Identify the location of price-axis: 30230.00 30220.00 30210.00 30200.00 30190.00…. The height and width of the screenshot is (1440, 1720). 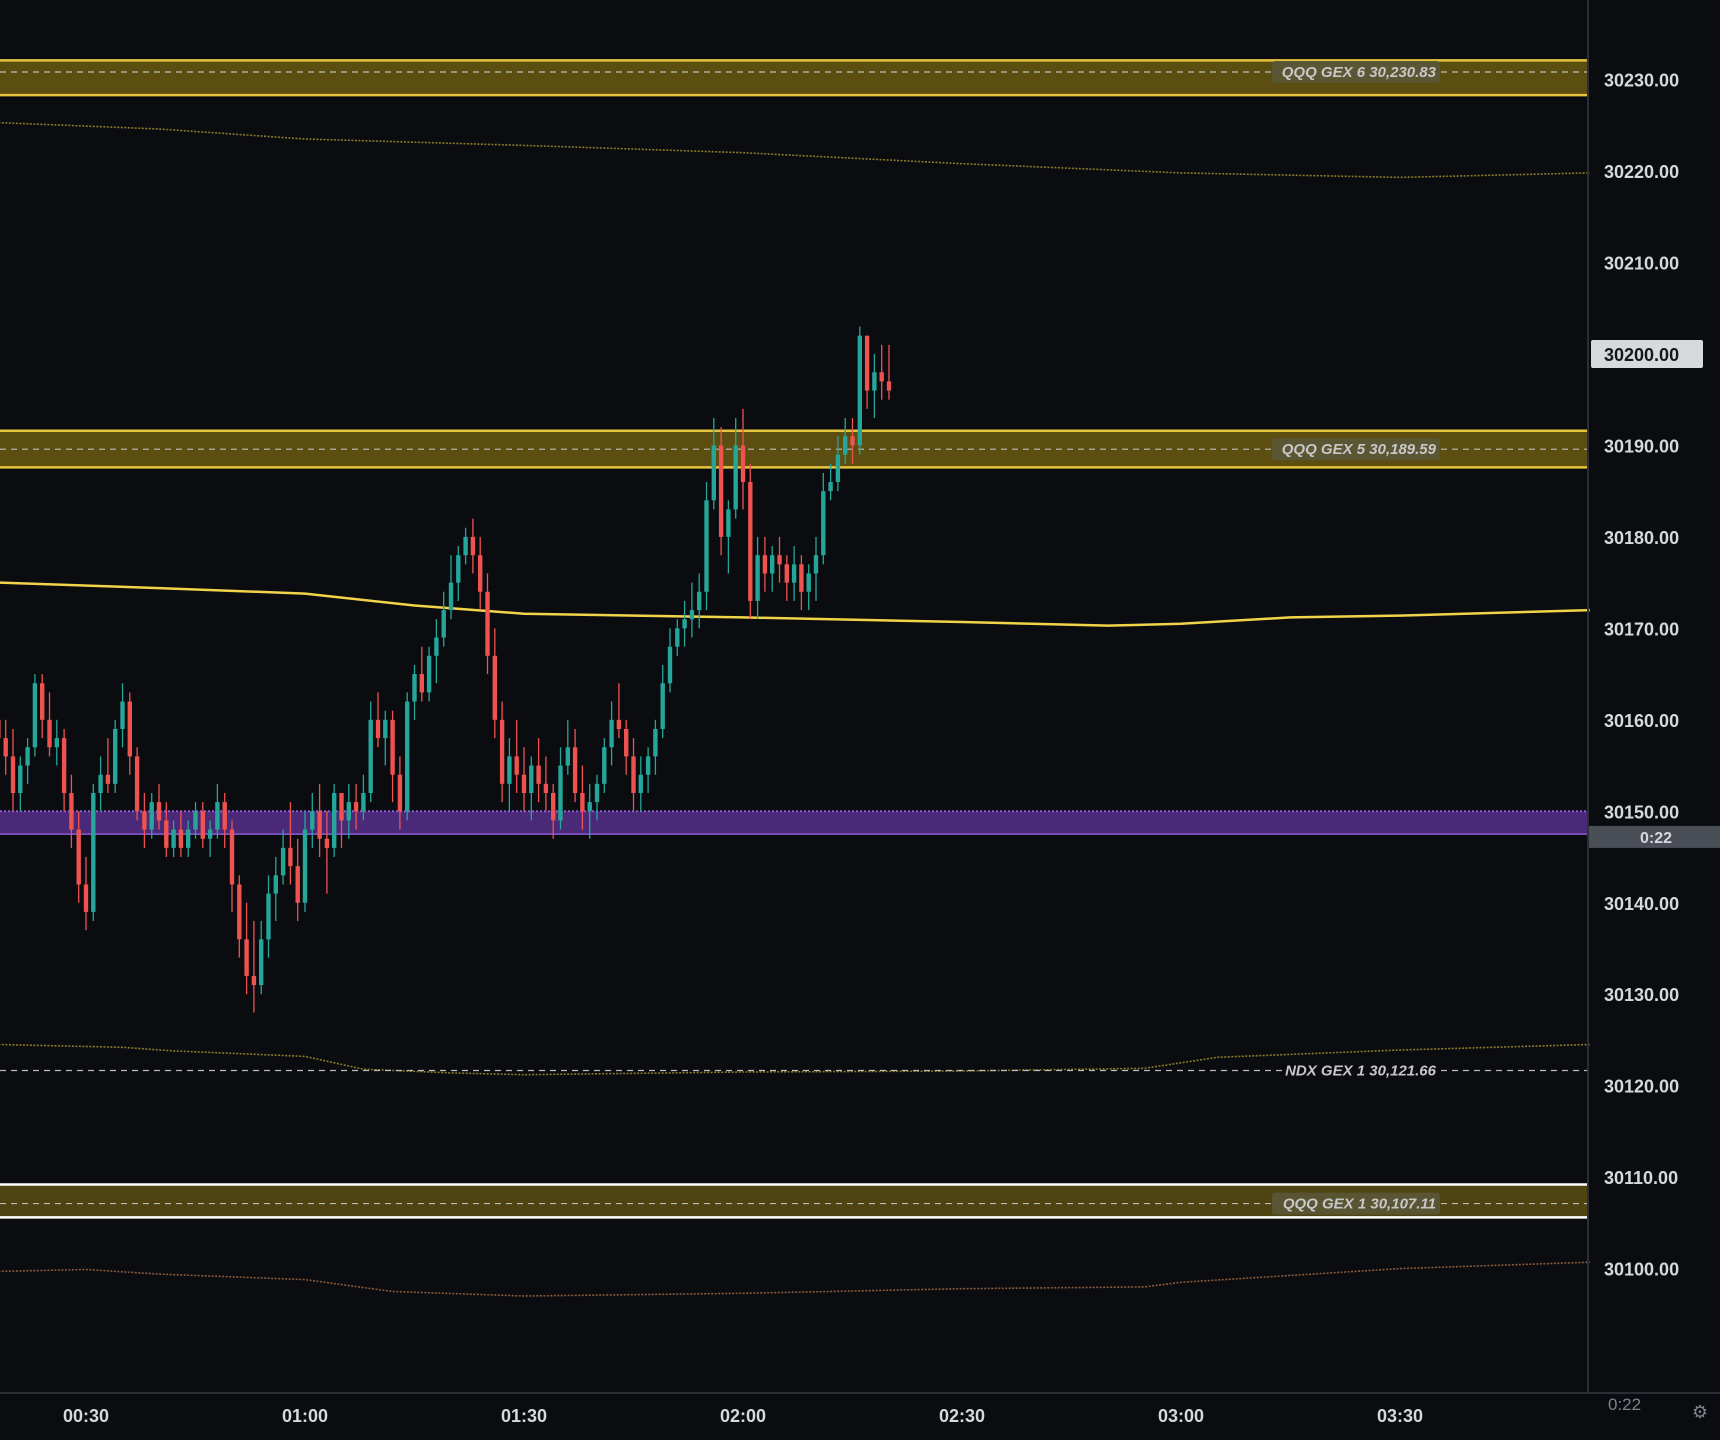
(1641, 675).